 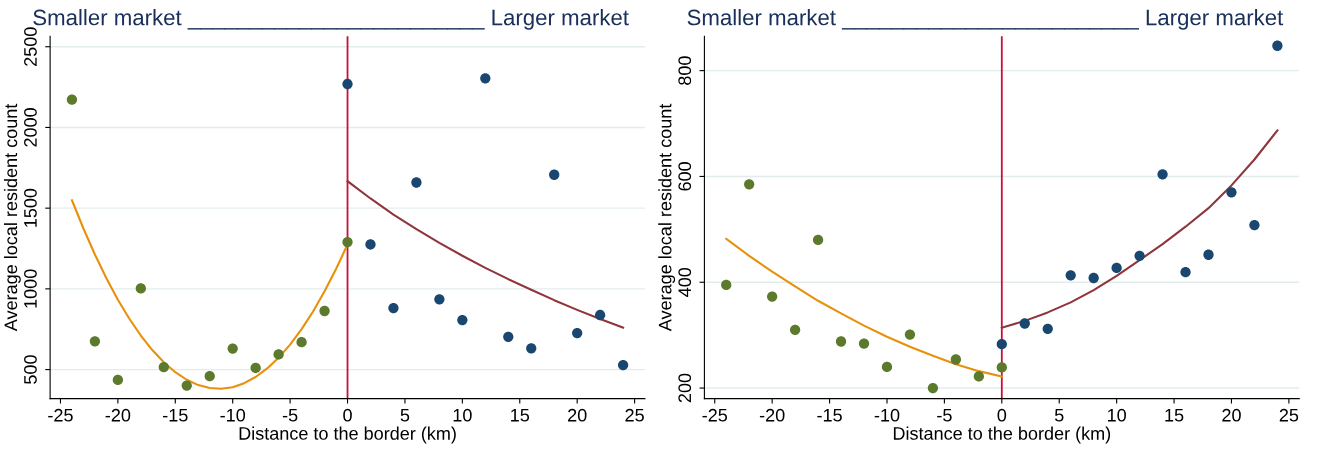 What do you see at coordinates (30, 46) in the screenshot?
I see `y-tick-label: 2500` at bounding box center [30, 46].